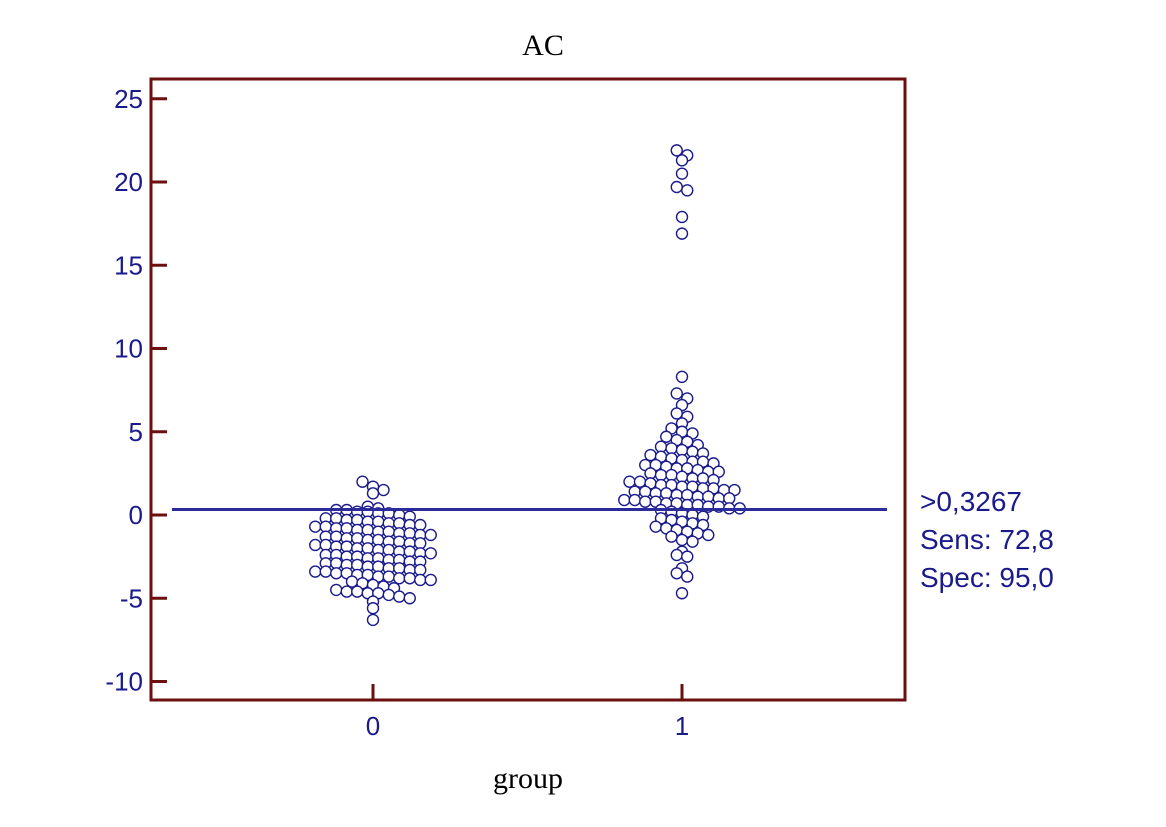 The height and width of the screenshot is (827, 1166). Describe the element at coordinates (128, 99) in the screenshot. I see `y-tick-label: 25` at that location.